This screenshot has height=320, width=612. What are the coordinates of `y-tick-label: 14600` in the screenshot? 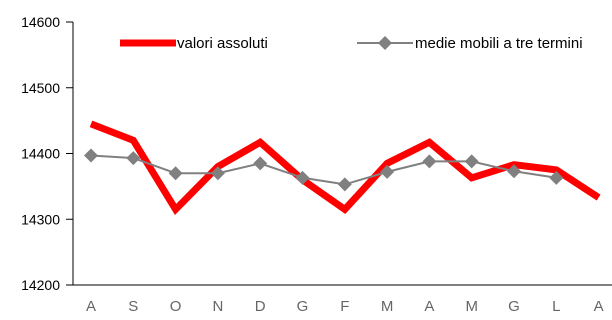 It's located at (40, 22).